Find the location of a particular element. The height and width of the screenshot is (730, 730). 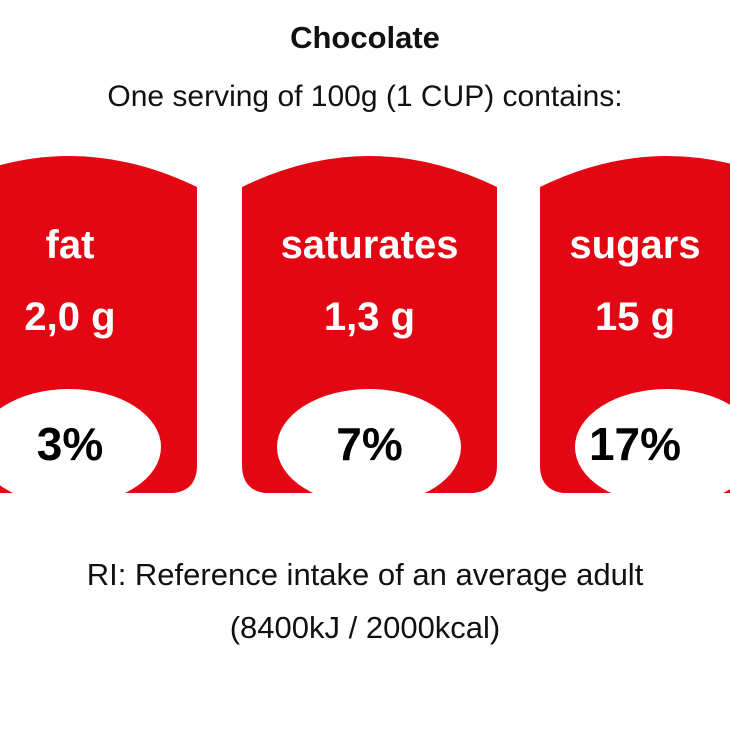

serving-info: One serving of 100g (1 CUP) contains: is located at coordinates (365, 96).